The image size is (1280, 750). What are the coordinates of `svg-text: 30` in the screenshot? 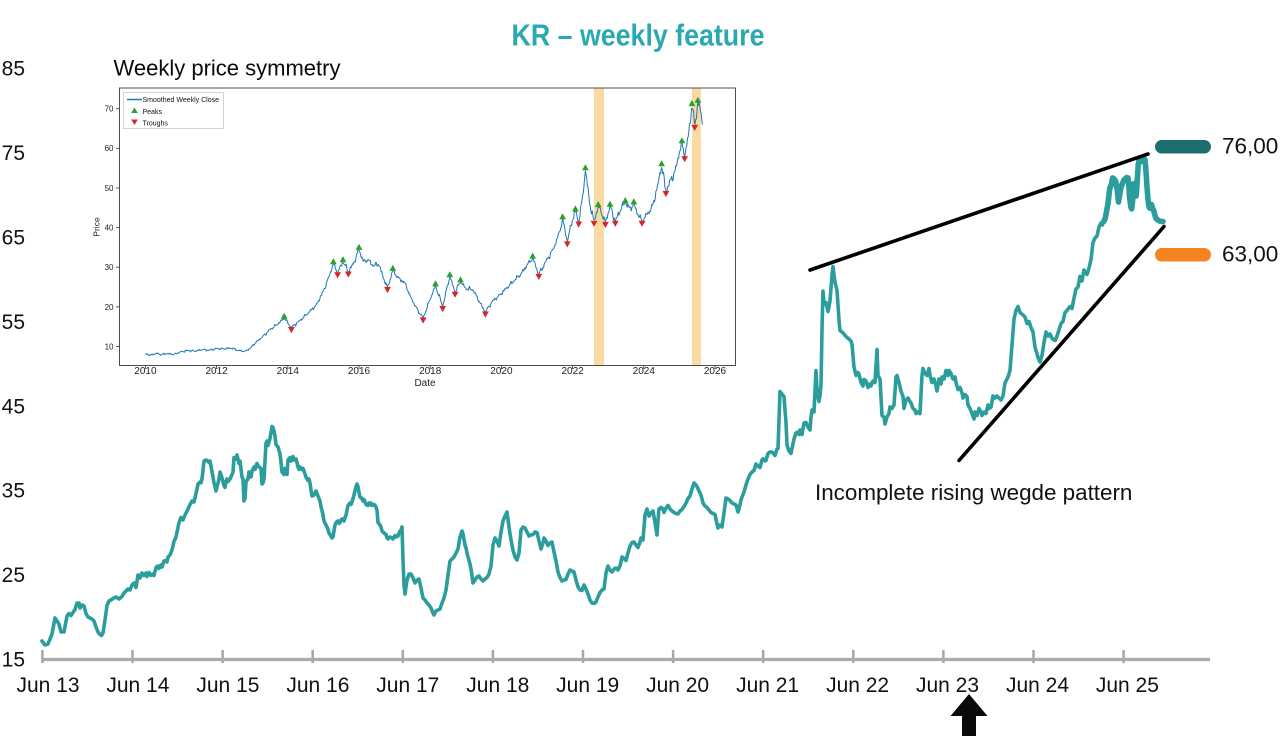 It's located at (109, 267).